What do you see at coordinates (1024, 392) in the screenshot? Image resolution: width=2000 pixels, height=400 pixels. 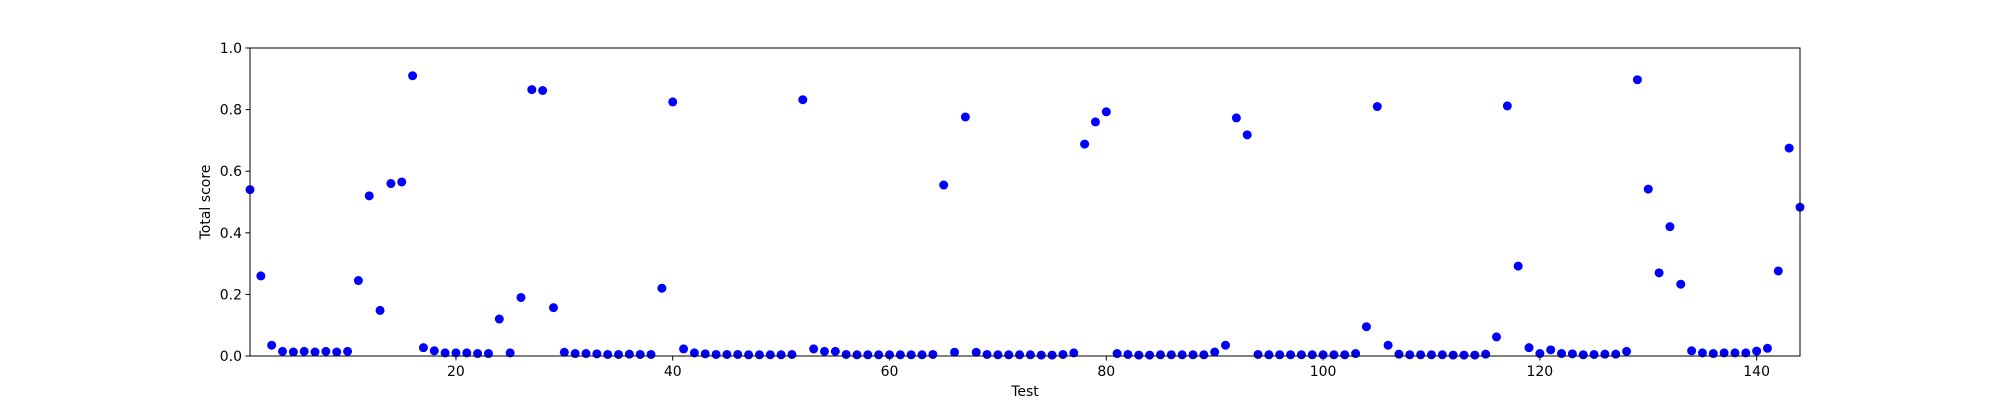 I see `x-axis-label: Test` at bounding box center [1024, 392].